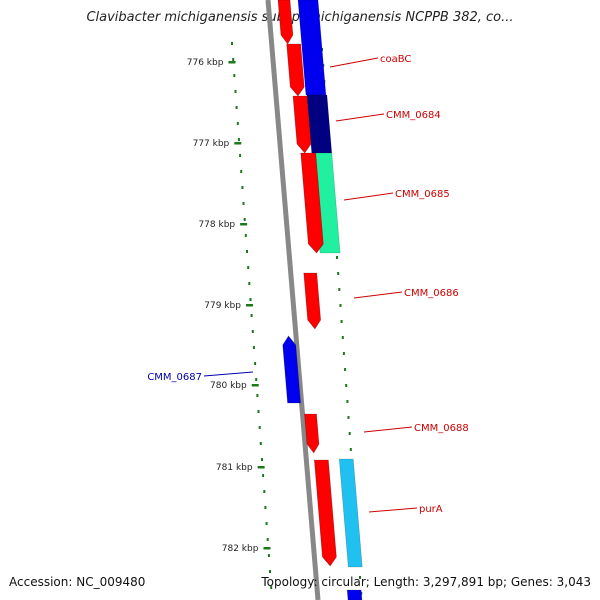 The image size is (600, 600). What do you see at coordinates (222, 306) in the screenshot?
I see `ruler-tick-label: 779 kbp` at bounding box center [222, 306].